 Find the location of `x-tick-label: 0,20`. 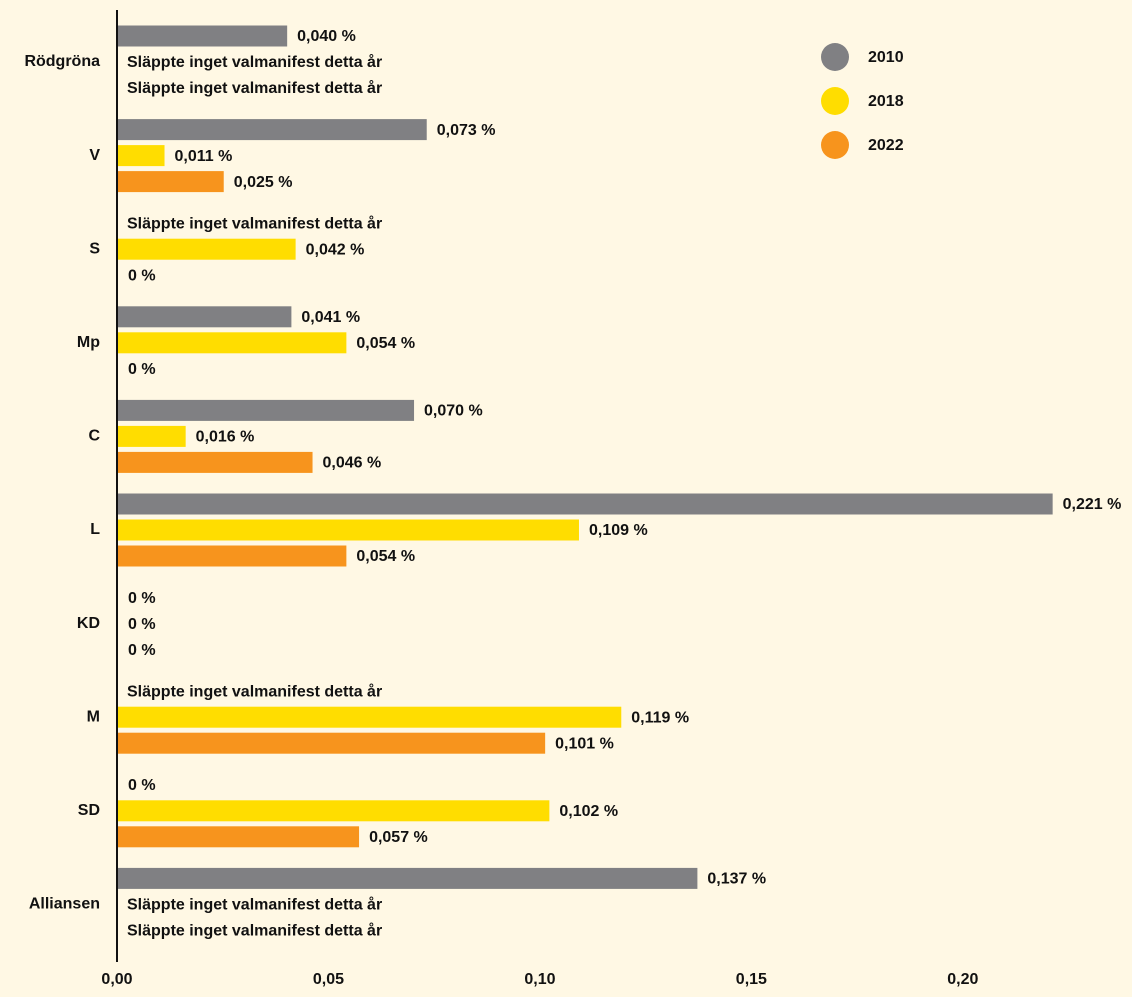

x-tick-label: 0,20 is located at coordinates (962, 979).